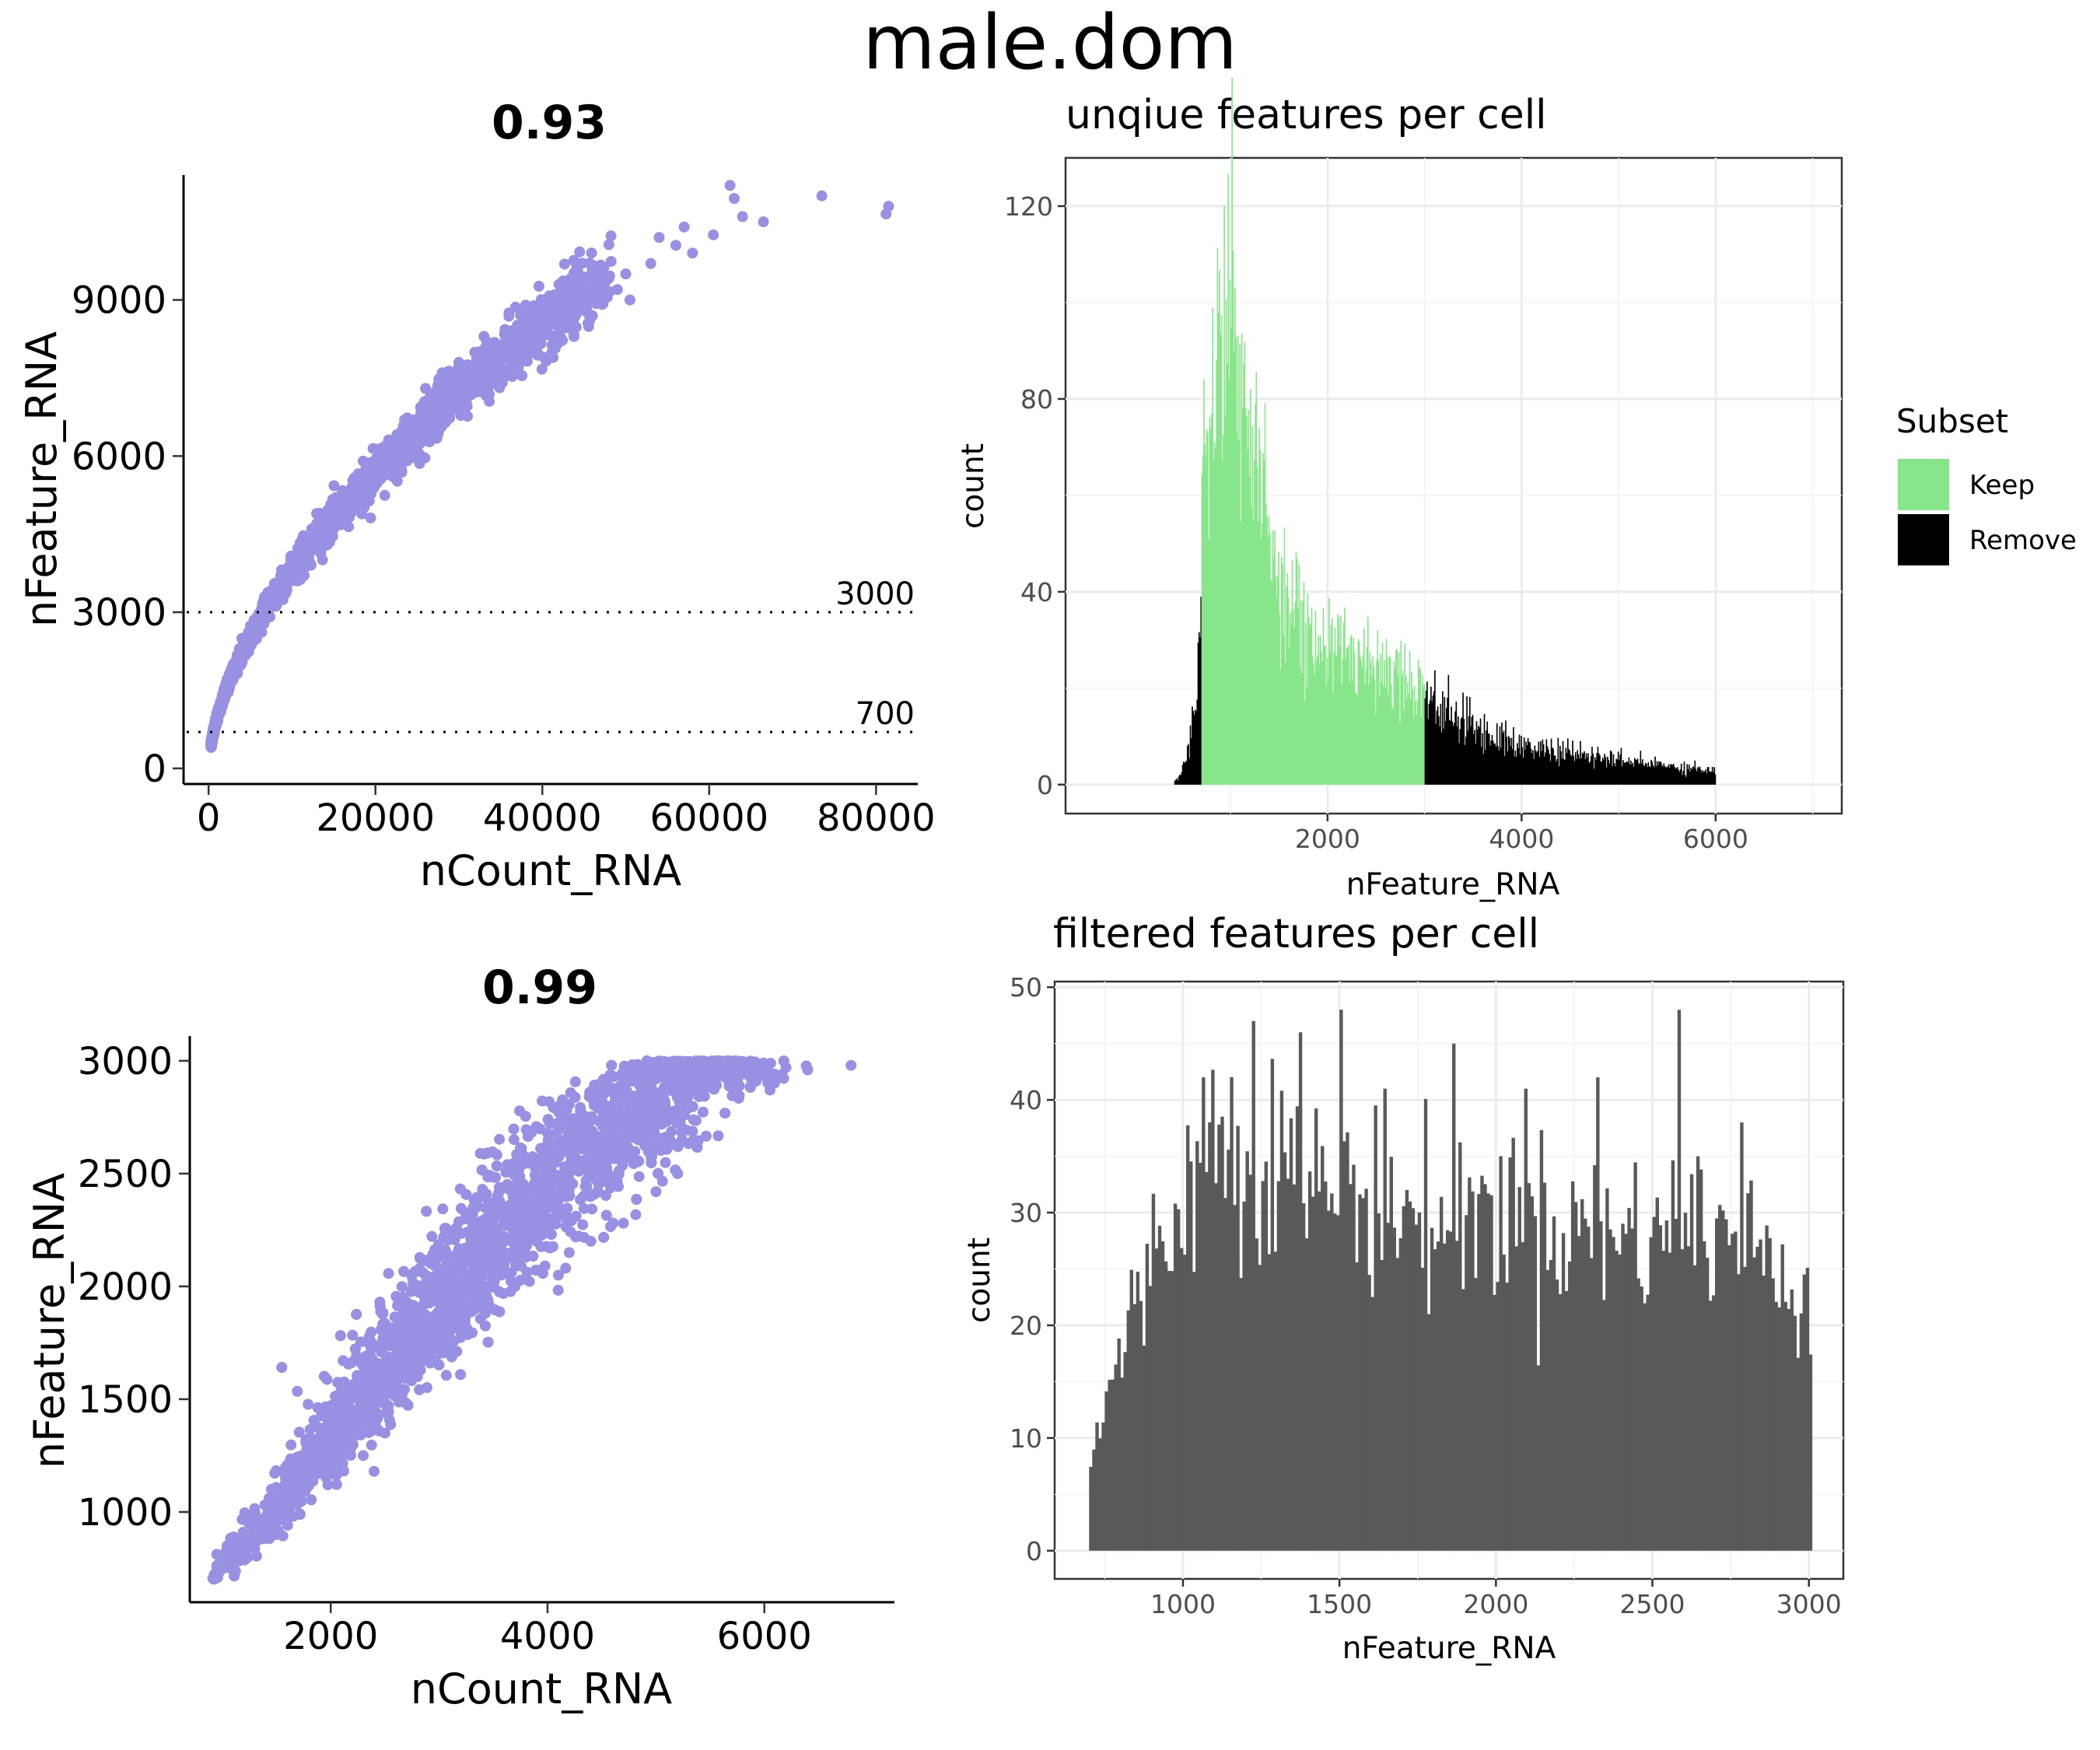  What do you see at coordinates (1035, 496) in the screenshot?
I see `unique-features-y-ticks: 0 40 80 120` at bounding box center [1035, 496].